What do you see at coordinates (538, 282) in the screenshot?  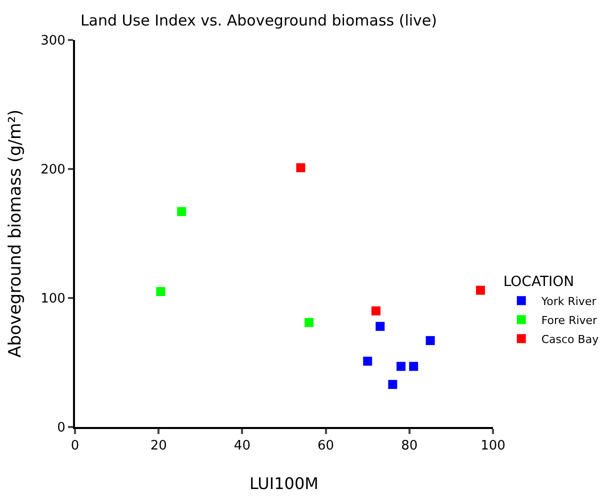 I see `legend-title: LOCATION` at bounding box center [538, 282].